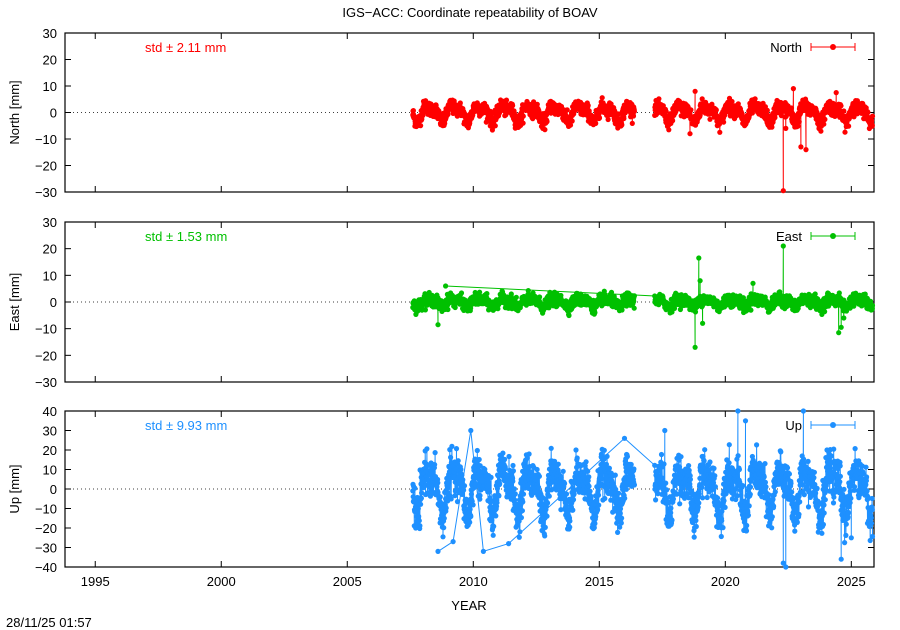  Describe the element at coordinates (473, 581) in the screenshot. I see `x-tick-label: 2010` at that location.